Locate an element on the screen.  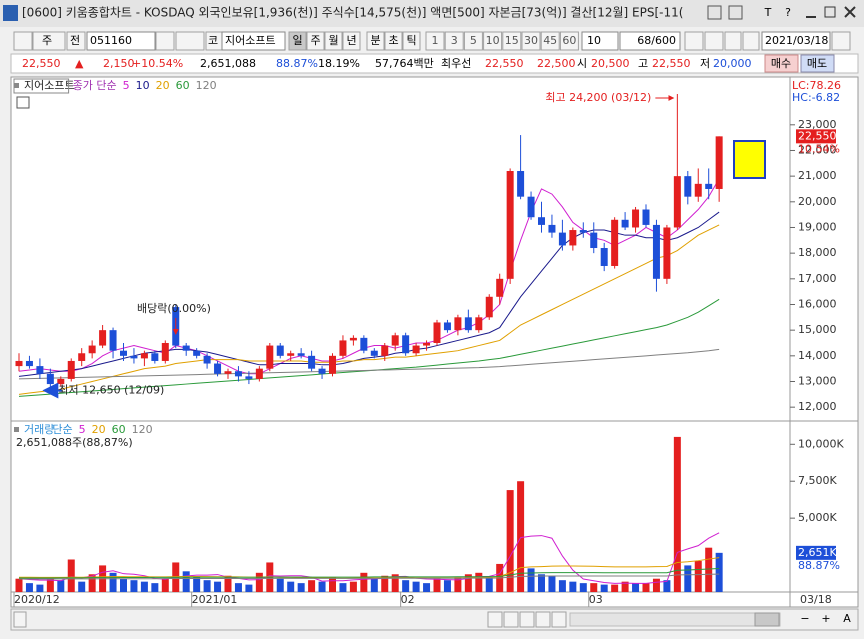
stock-name: 지어소프트 is located at coordinates (250, 40).